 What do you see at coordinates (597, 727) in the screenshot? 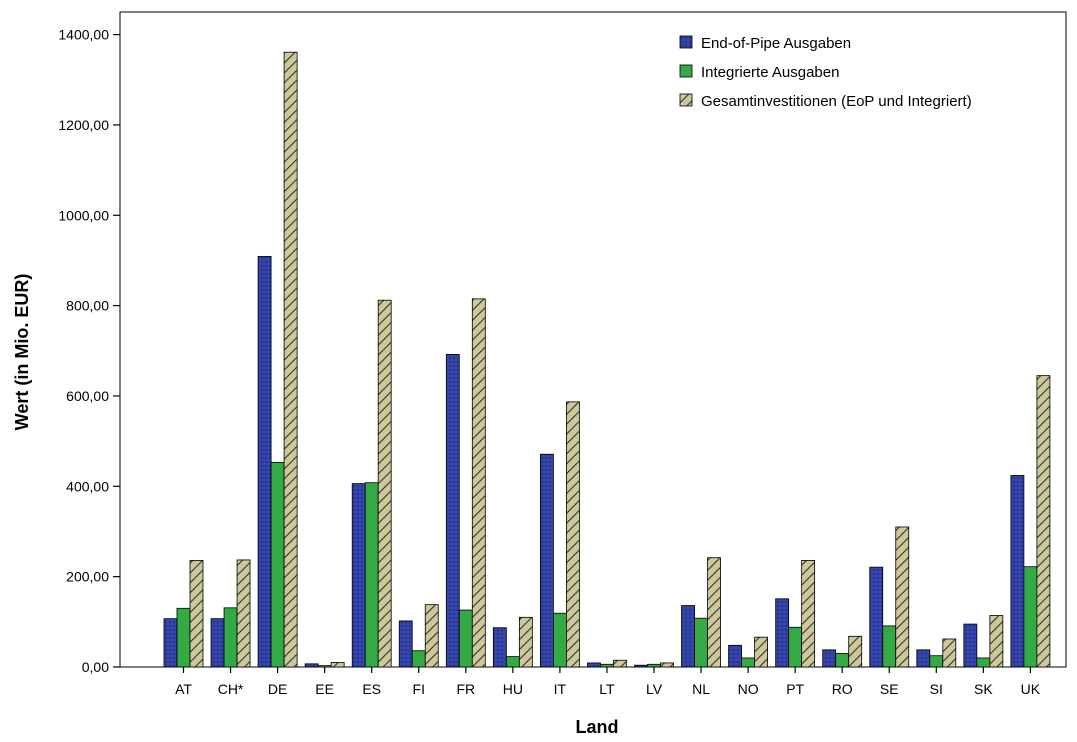
I see `x-axis-title: Land` at bounding box center [597, 727].